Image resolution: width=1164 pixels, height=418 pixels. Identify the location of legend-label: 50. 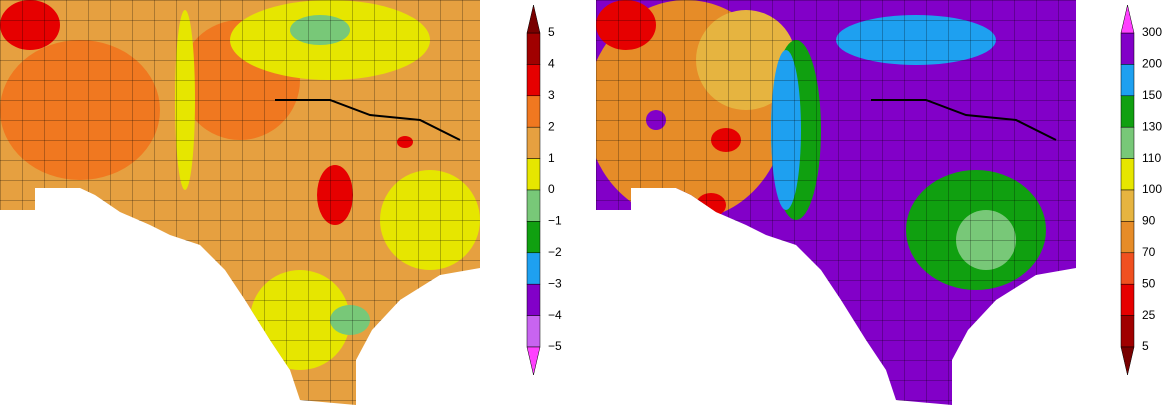
(1149, 283).